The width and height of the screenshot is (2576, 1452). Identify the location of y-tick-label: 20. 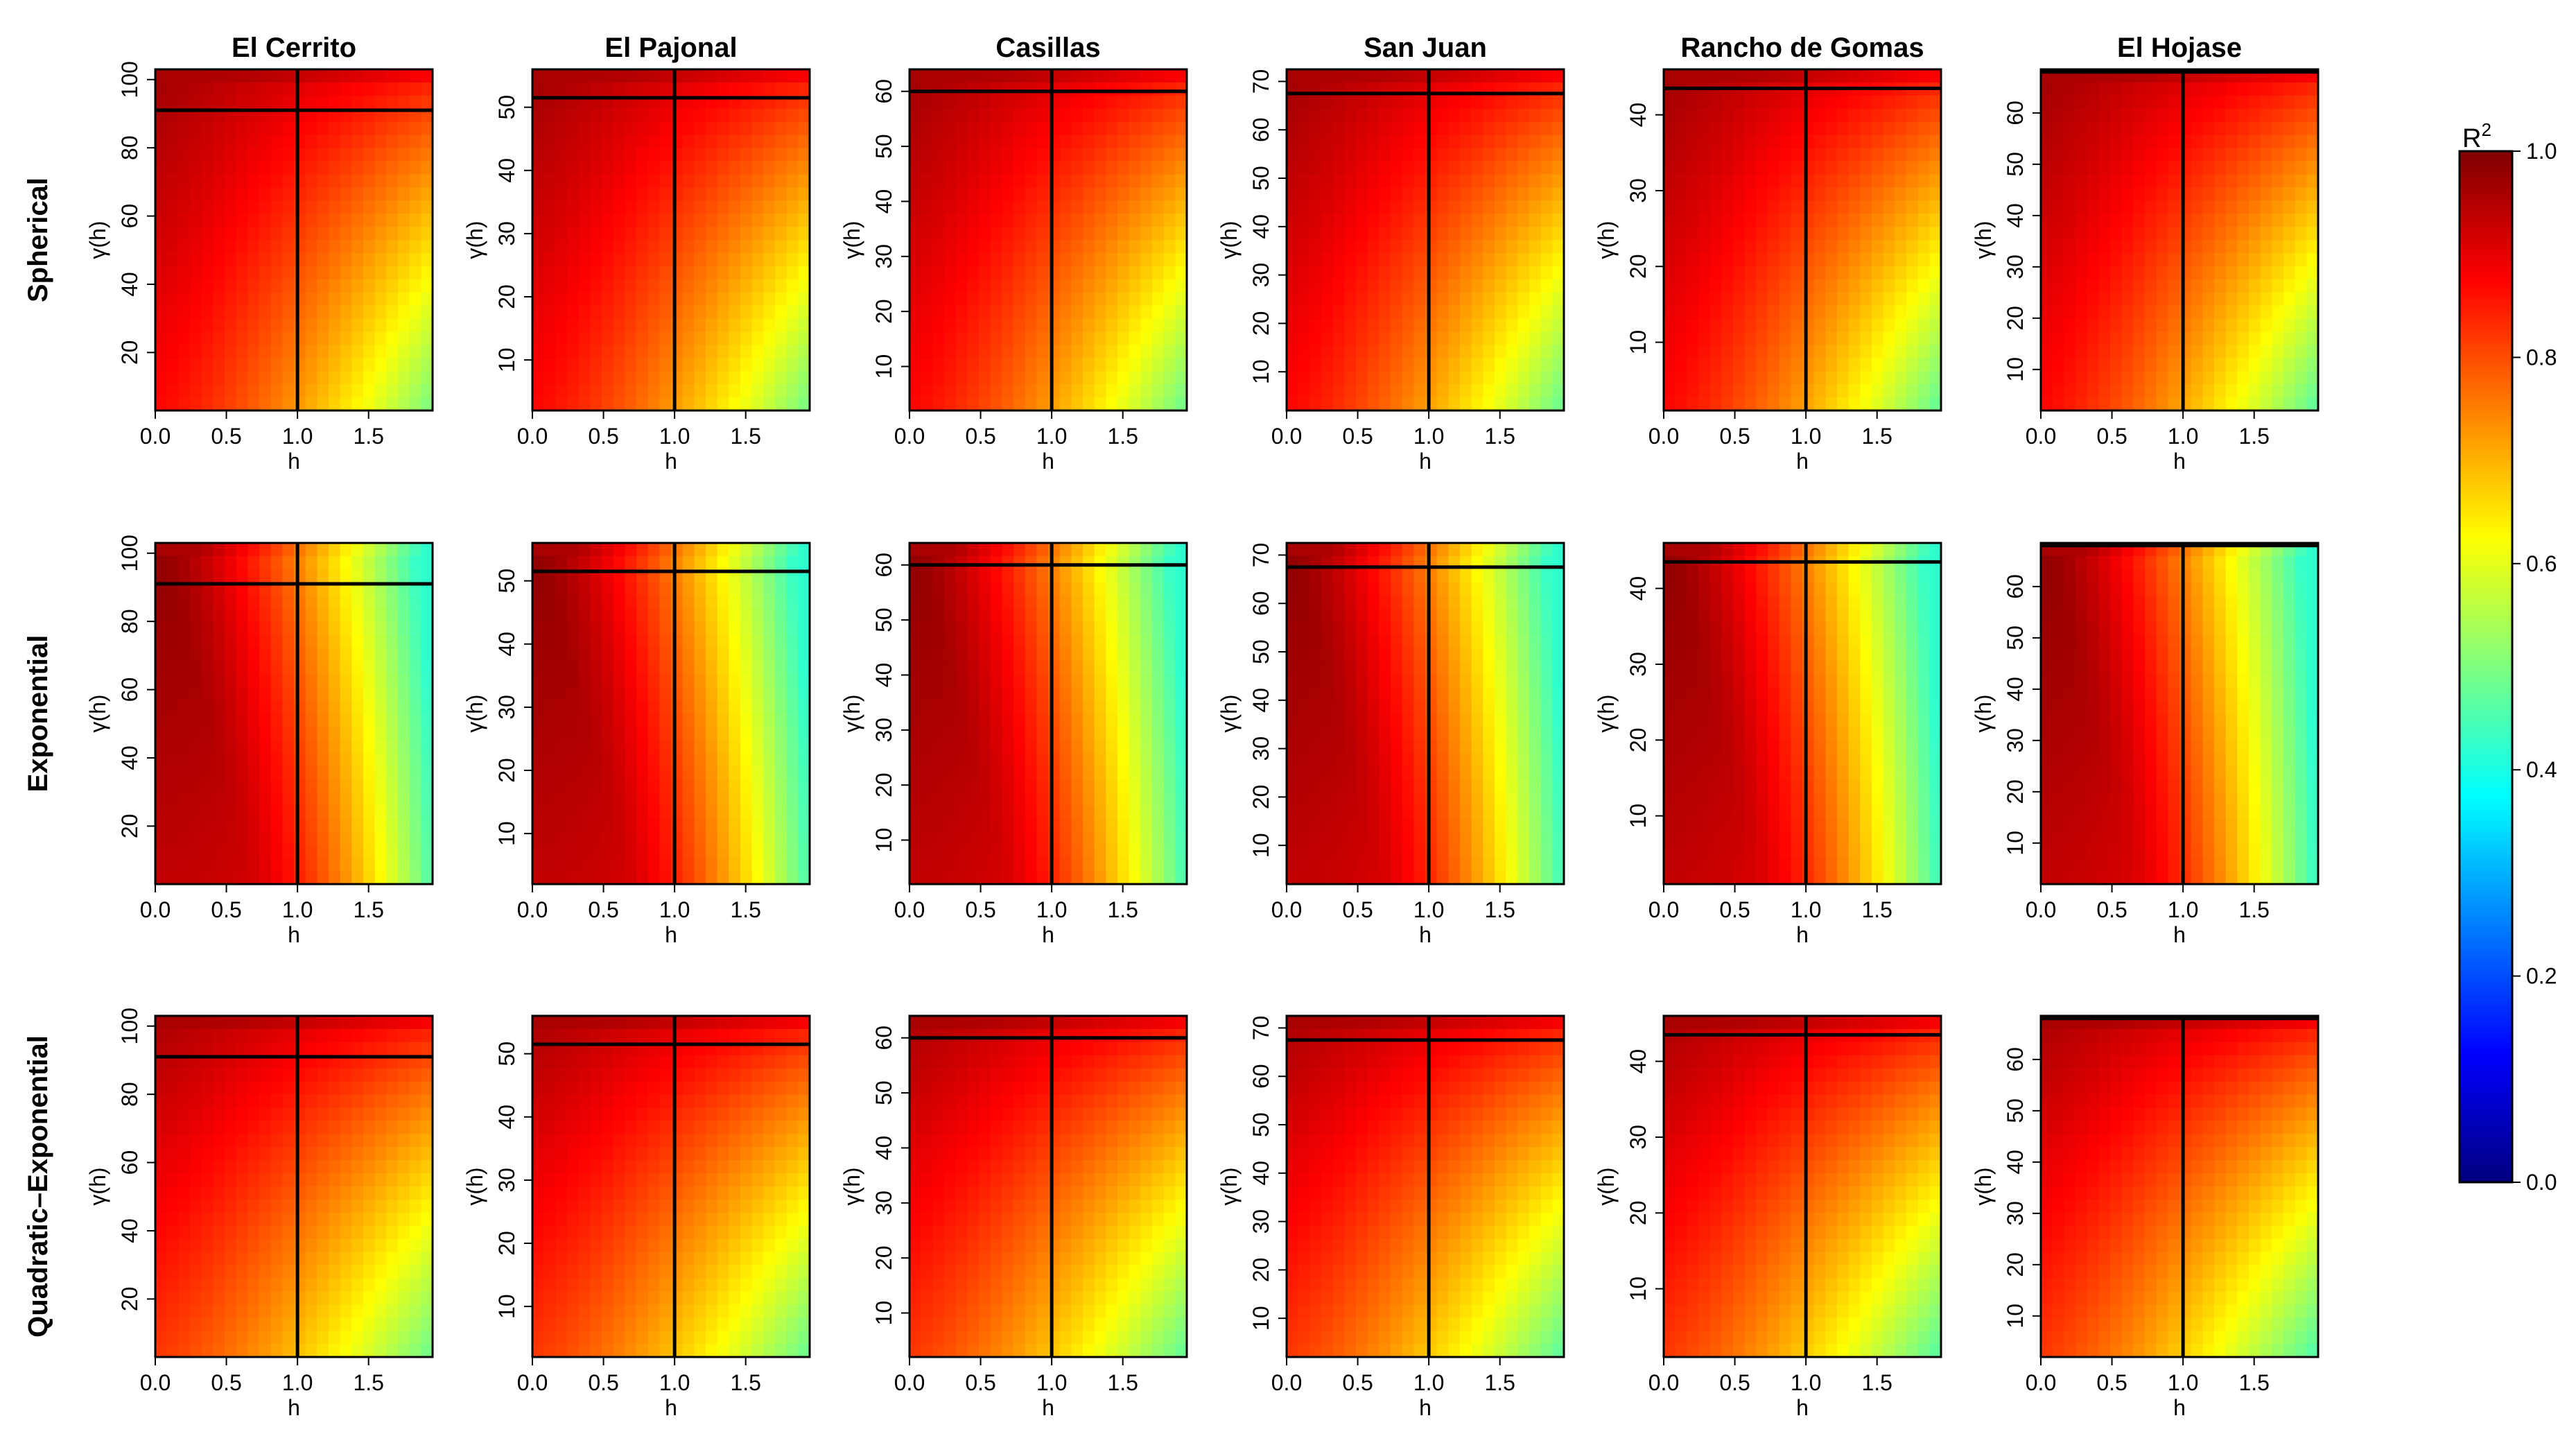
(506, 1243).